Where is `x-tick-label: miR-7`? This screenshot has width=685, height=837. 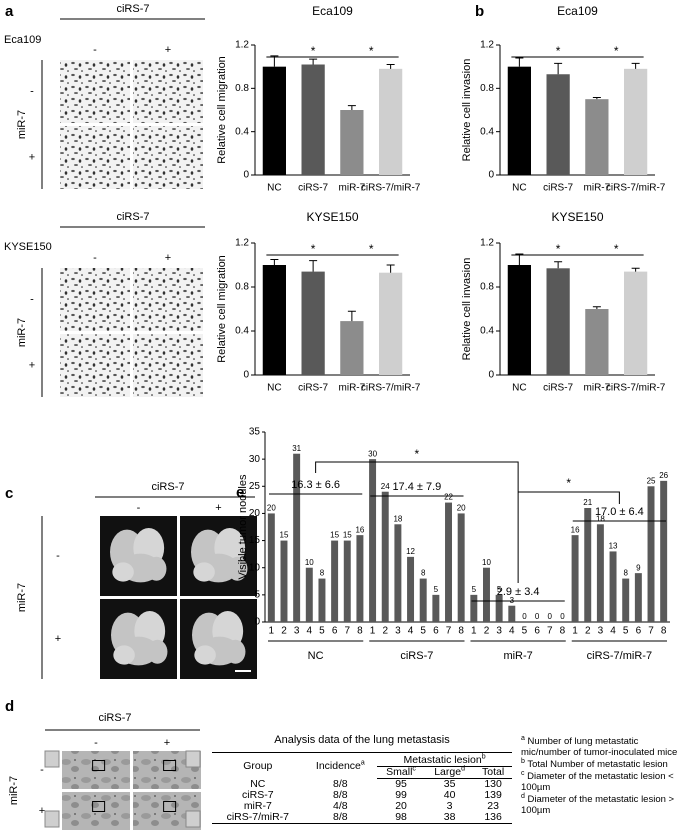
x-tick-label: miR-7 is located at coordinates (352, 188).